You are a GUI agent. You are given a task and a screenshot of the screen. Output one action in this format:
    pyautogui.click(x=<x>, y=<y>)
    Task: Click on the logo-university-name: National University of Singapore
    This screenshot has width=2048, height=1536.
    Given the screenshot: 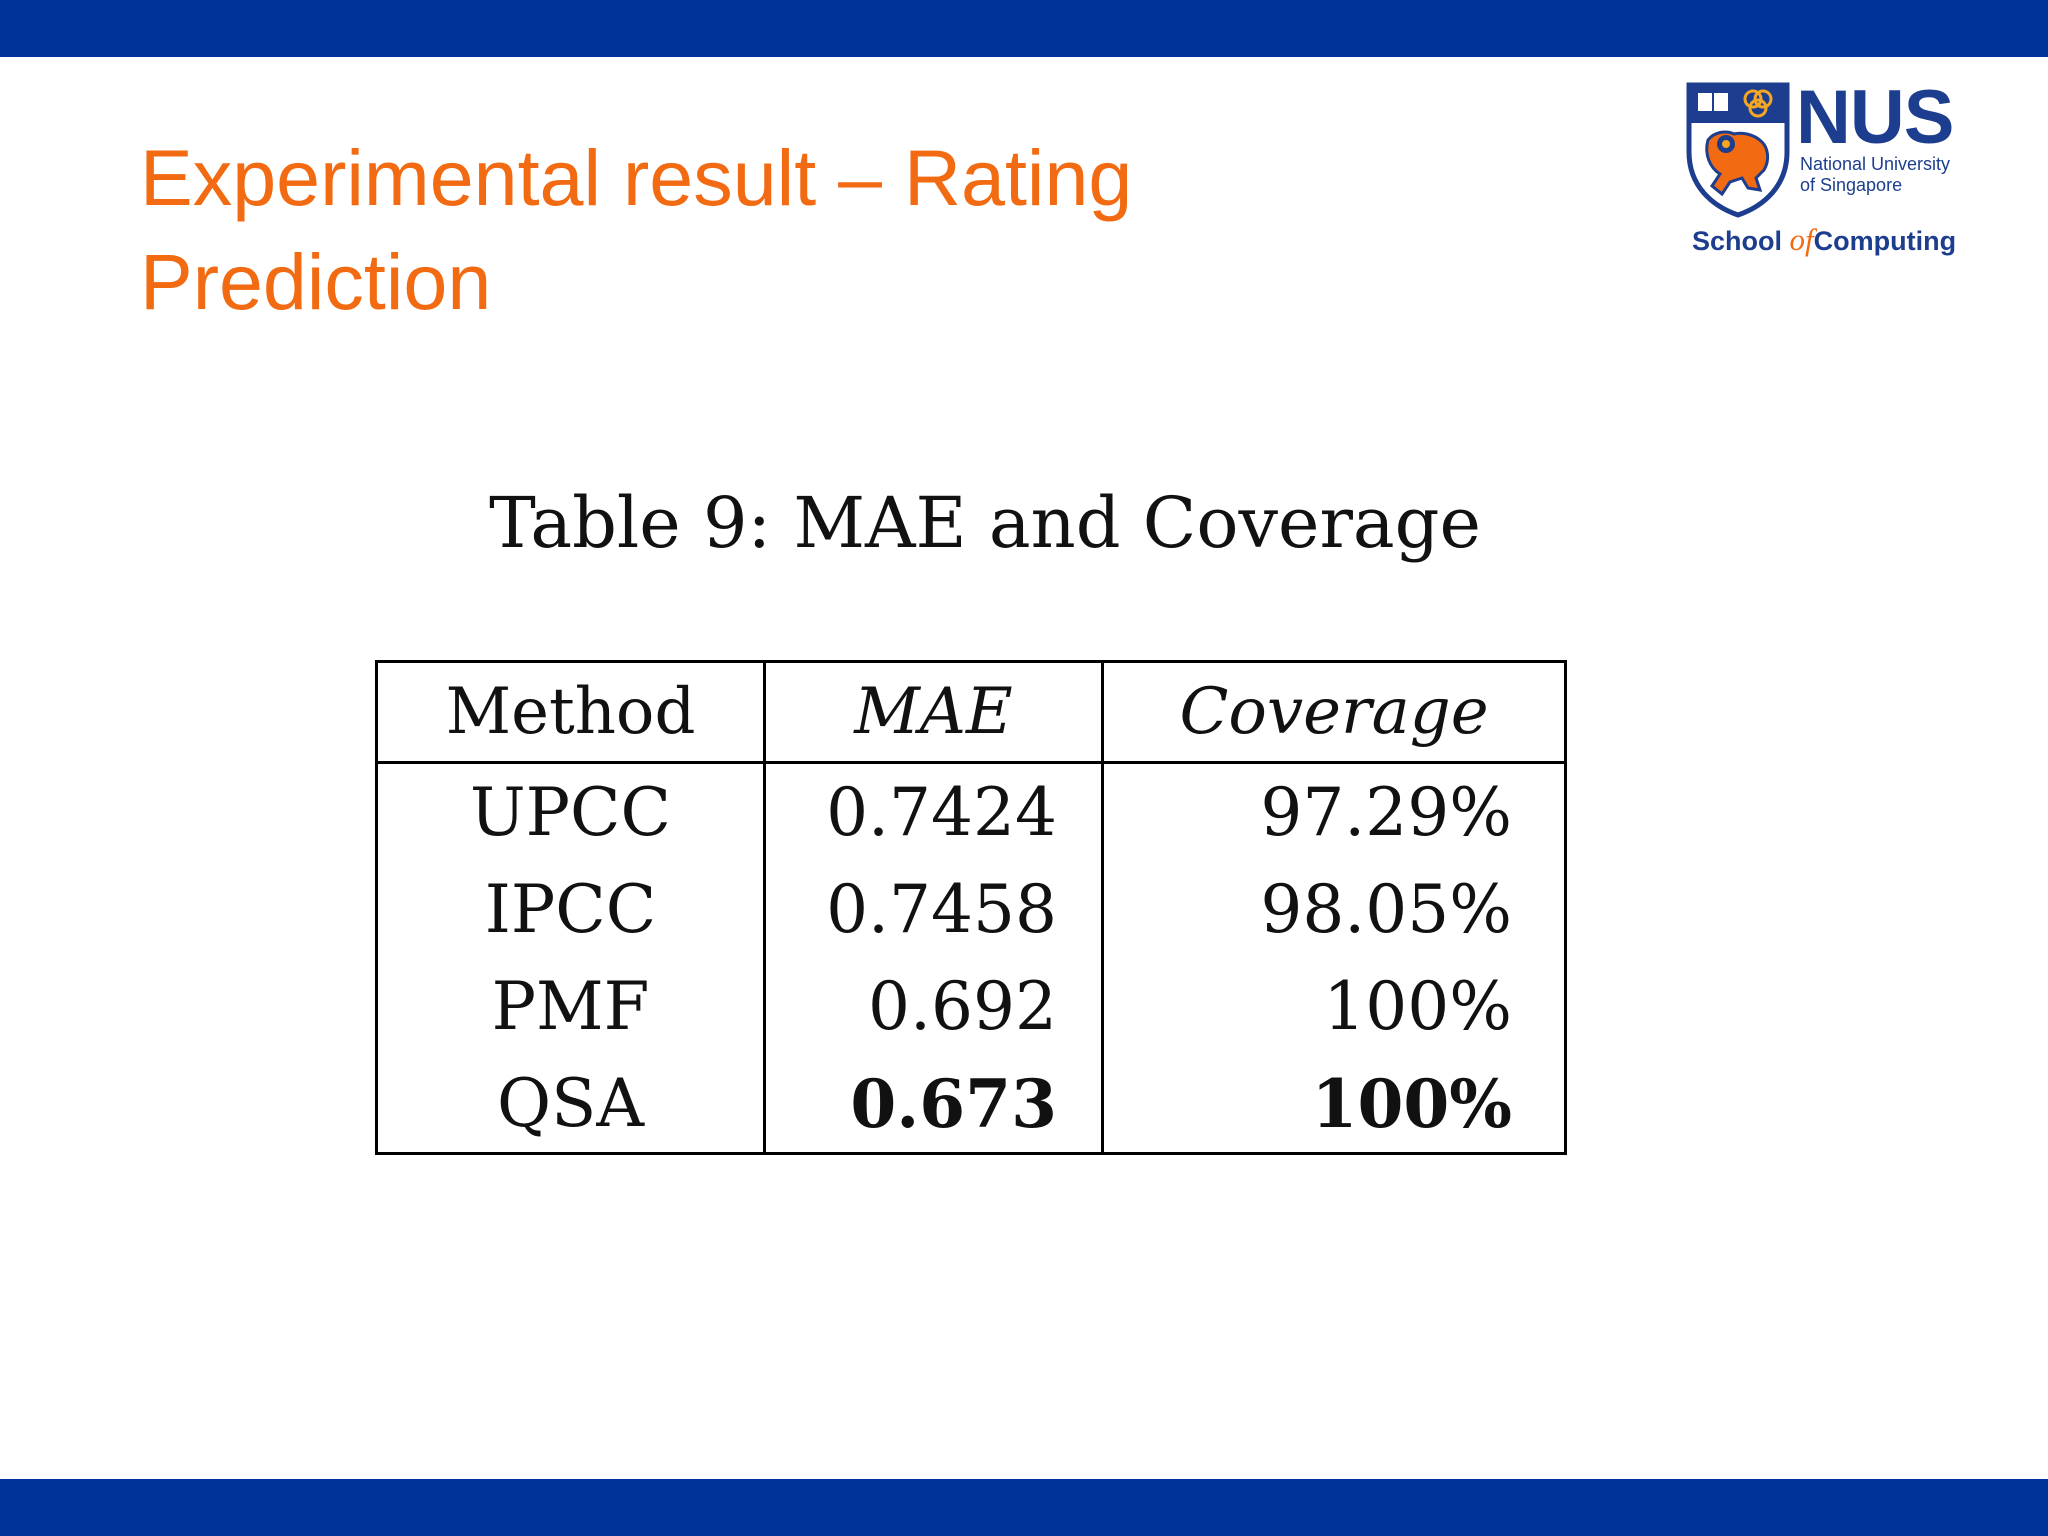 What is the action you would take?
    pyautogui.click(x=1875, y=175)
    